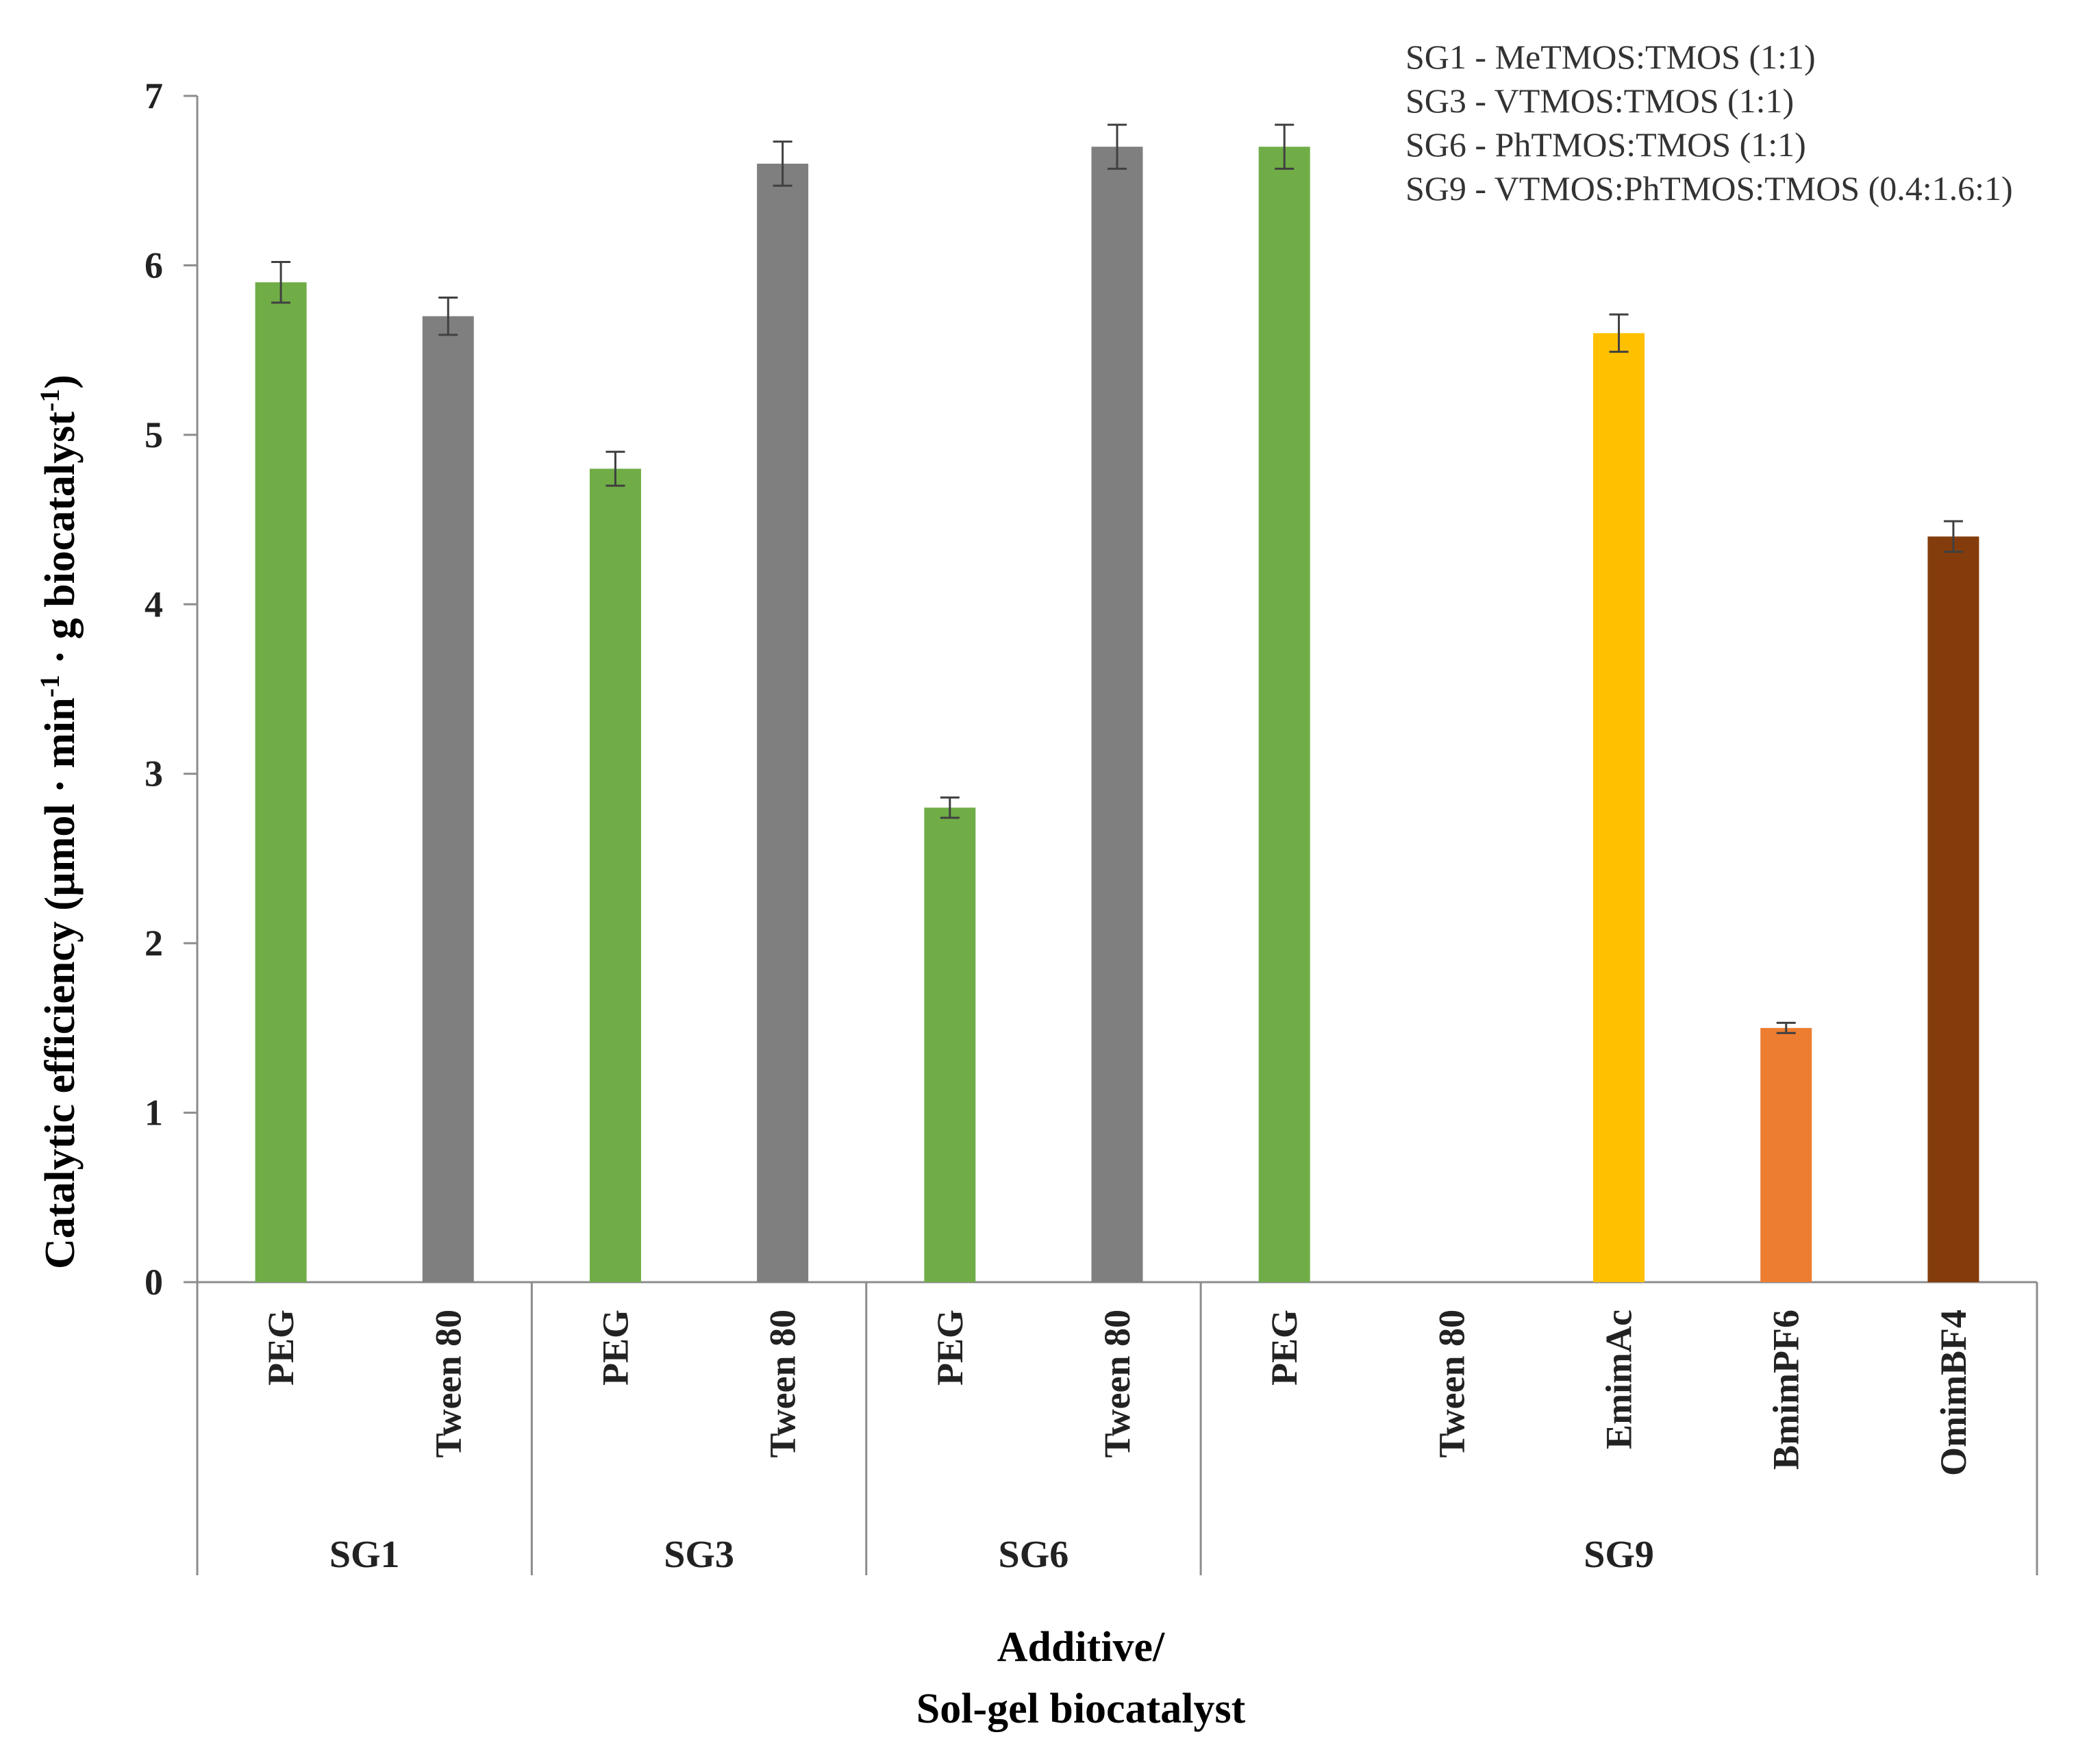  I want to click on y-tick-label: 5, so click(154, 434).